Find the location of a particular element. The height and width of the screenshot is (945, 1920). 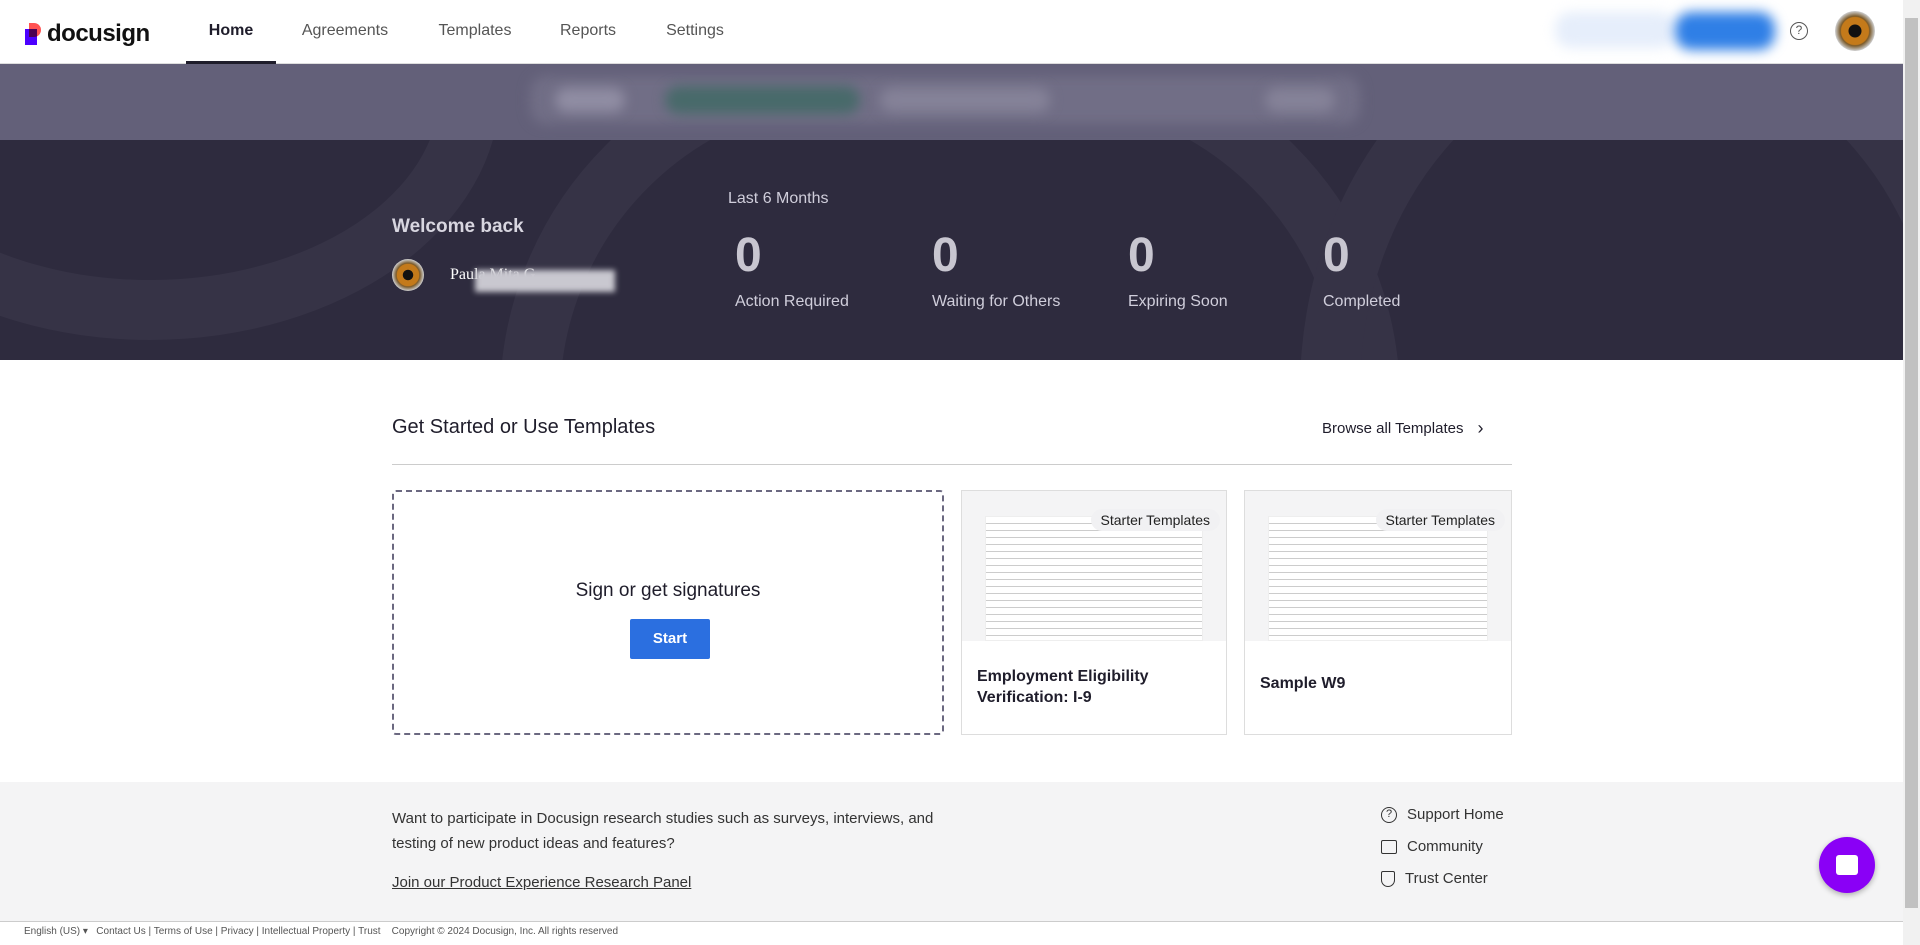

chat-icon is located at coordinates (1847, 865).